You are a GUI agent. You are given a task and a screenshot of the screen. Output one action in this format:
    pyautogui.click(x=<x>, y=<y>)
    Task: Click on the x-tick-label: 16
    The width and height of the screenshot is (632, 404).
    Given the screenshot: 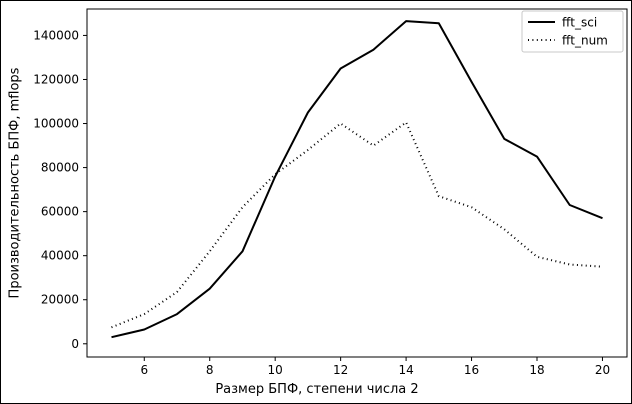 What is the action you would take?
    pyautogui.click(x=471, y=370)
    